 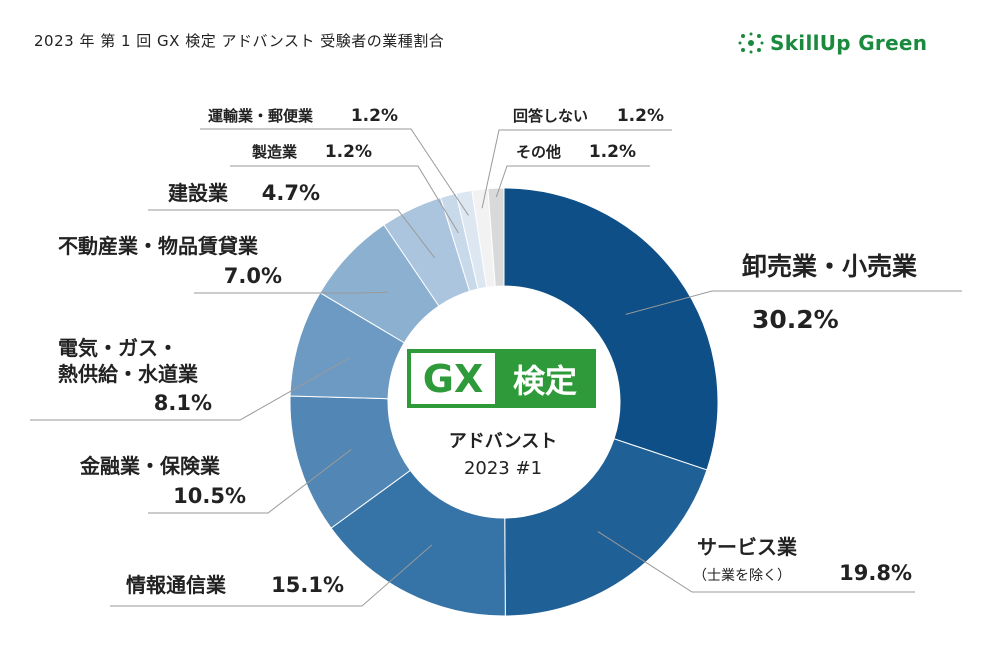 I want to click on slice-value-5: 7.0%, so click(x=253, y=276).